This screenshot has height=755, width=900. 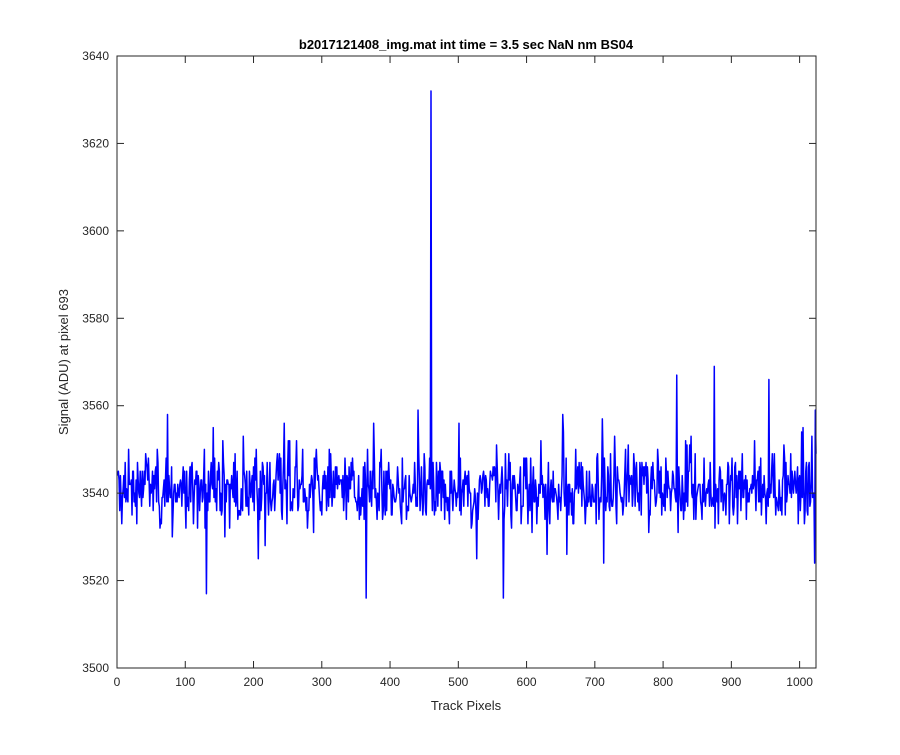 I want to click on y-tick-label: 3600, so click(x=95, y=231).